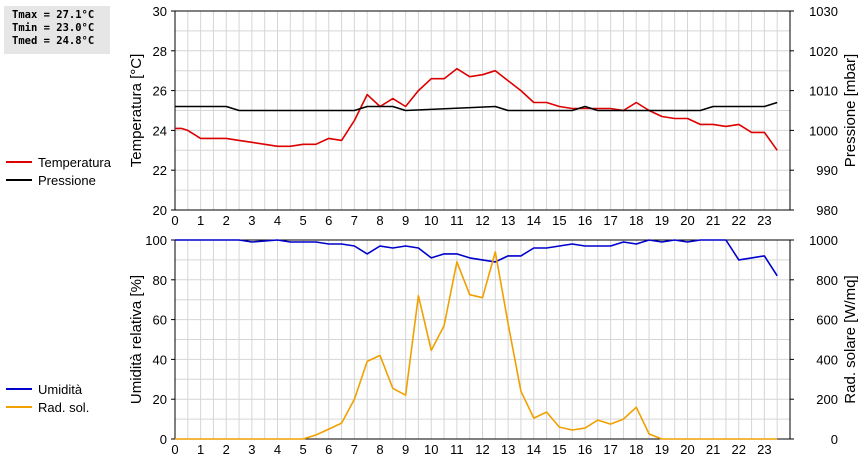  What do you see at coordinates (585, 220) in the screenshot?
I see `chart1-xtick-label: 16` at bounding box center [585, 220].